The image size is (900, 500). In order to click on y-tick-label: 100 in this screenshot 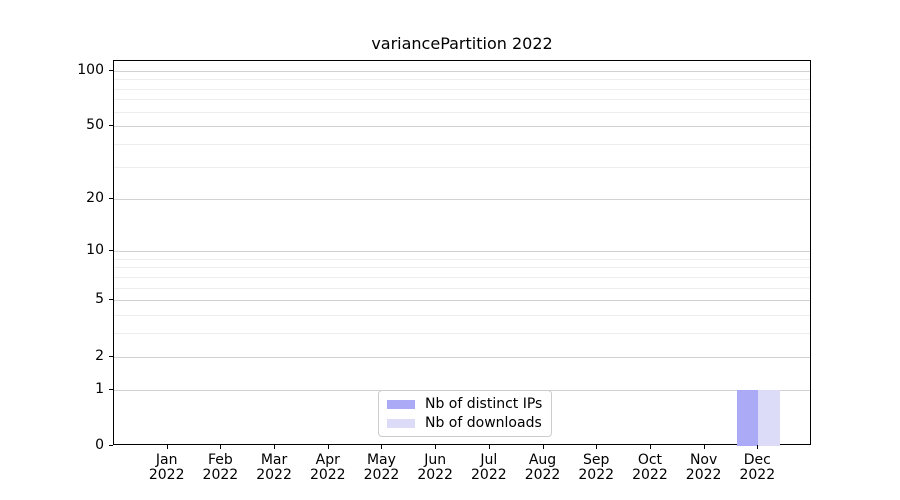, I will do `click(90, 69)`.